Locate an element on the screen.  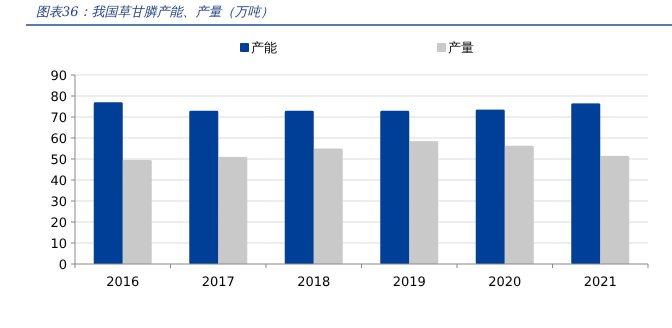
y-tick-label: 30 is located at coordinates (58, 202).